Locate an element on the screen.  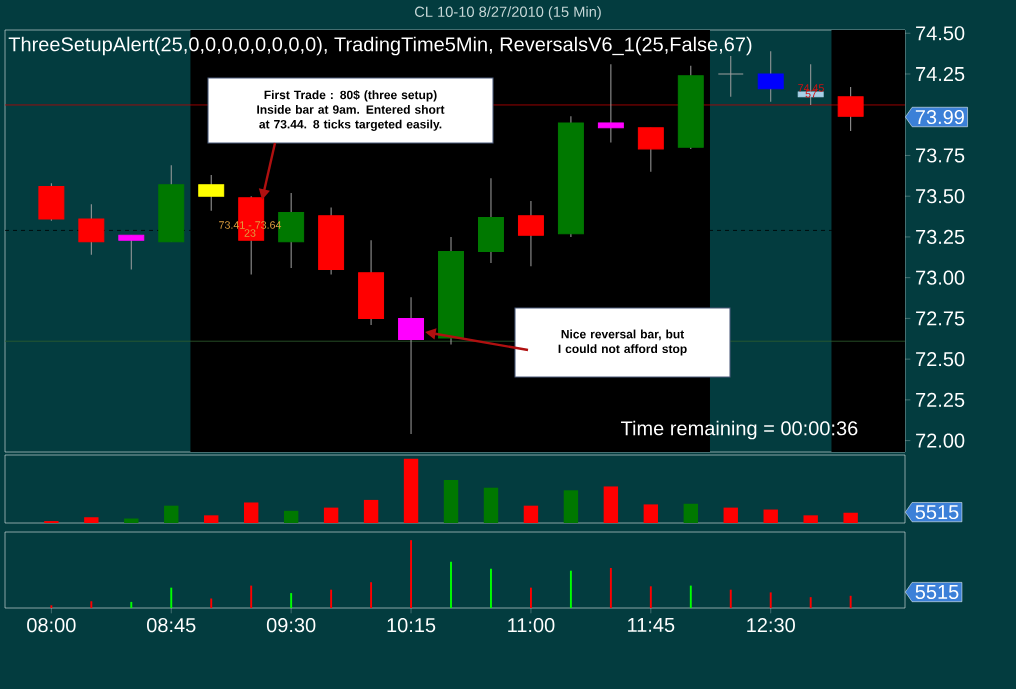
y-tick-label: 74.50 is located at coordinates (940, 33).